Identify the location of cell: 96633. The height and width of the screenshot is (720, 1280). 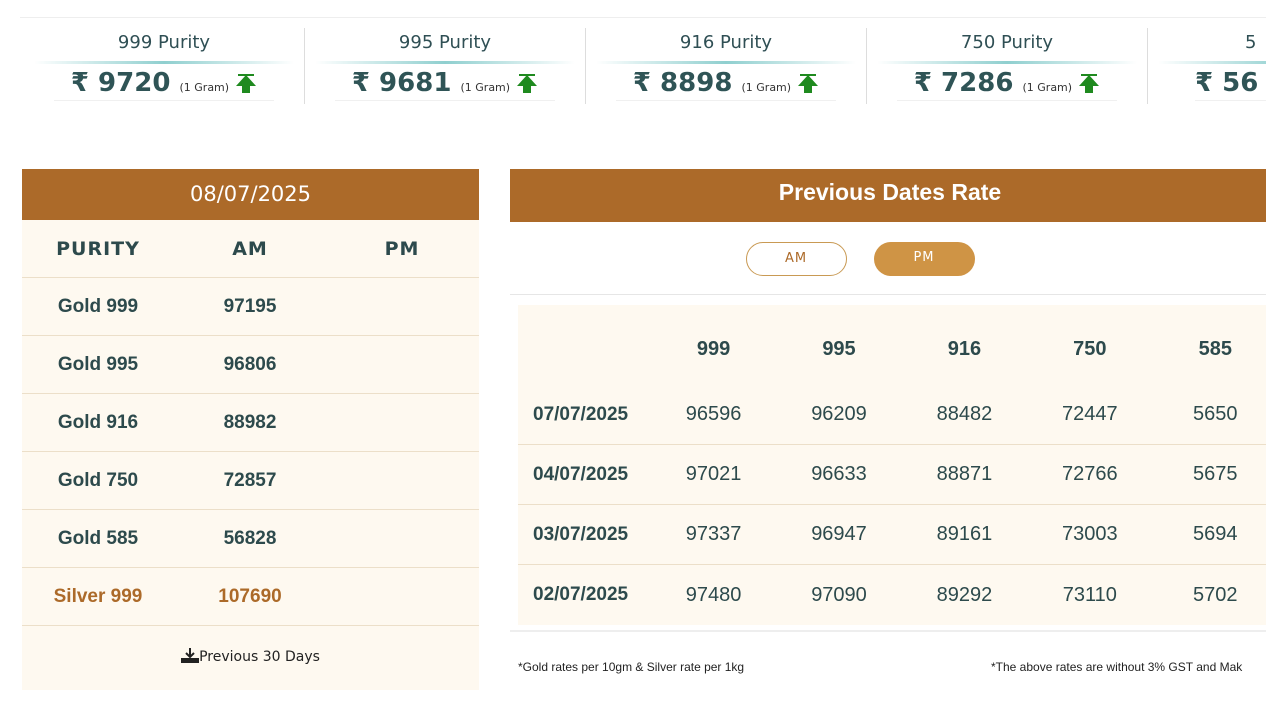
(839, 474).